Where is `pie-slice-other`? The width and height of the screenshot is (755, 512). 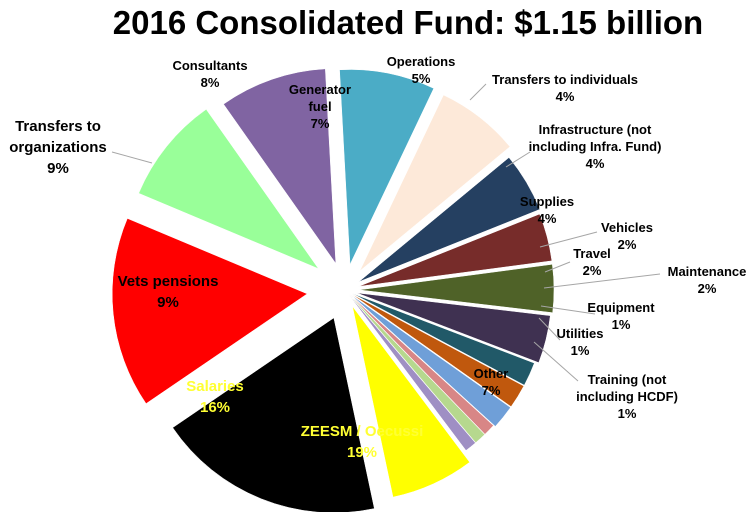 pie-slice-other is located at coordinates (411, 402).